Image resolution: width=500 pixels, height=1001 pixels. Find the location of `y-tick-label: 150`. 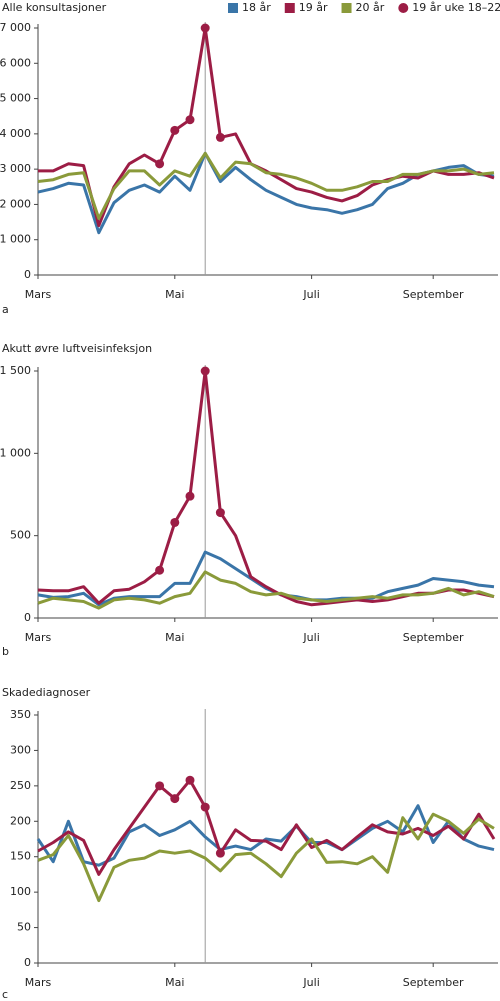

y-tick-label: 150 is located at coordinates (20, 856).